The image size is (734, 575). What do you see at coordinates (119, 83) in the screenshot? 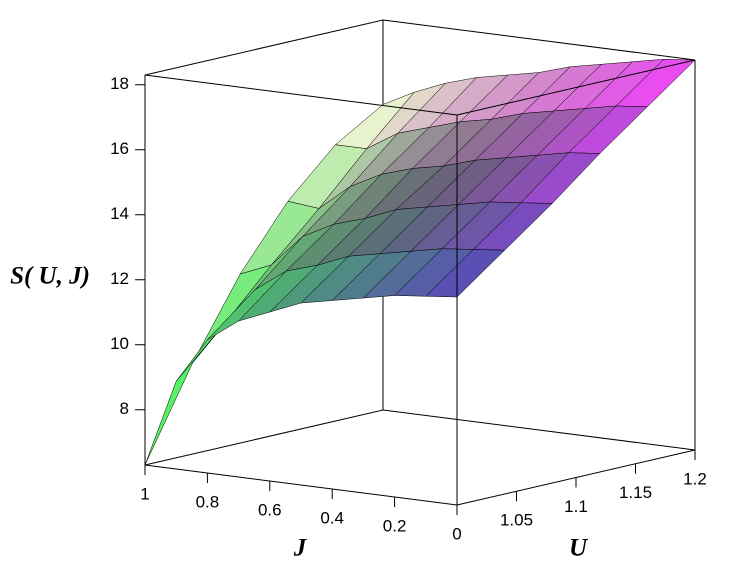
I see `z-tick-label: 18` at bounding box center [119, 83].